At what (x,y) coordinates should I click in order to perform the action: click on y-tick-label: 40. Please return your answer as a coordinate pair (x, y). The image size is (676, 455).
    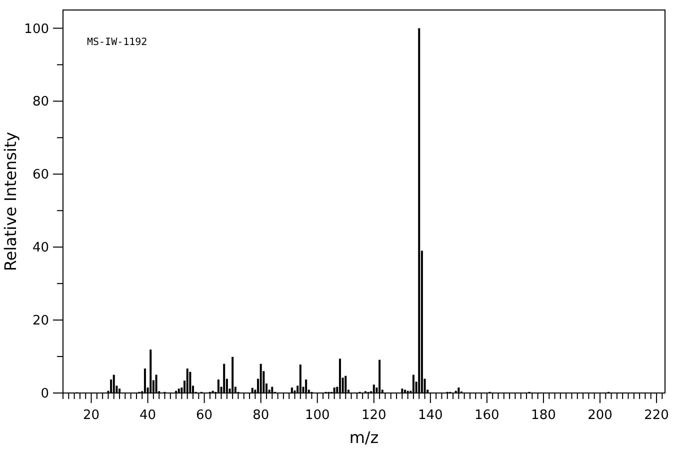
    Looking at the image, I should click on (40, 248).